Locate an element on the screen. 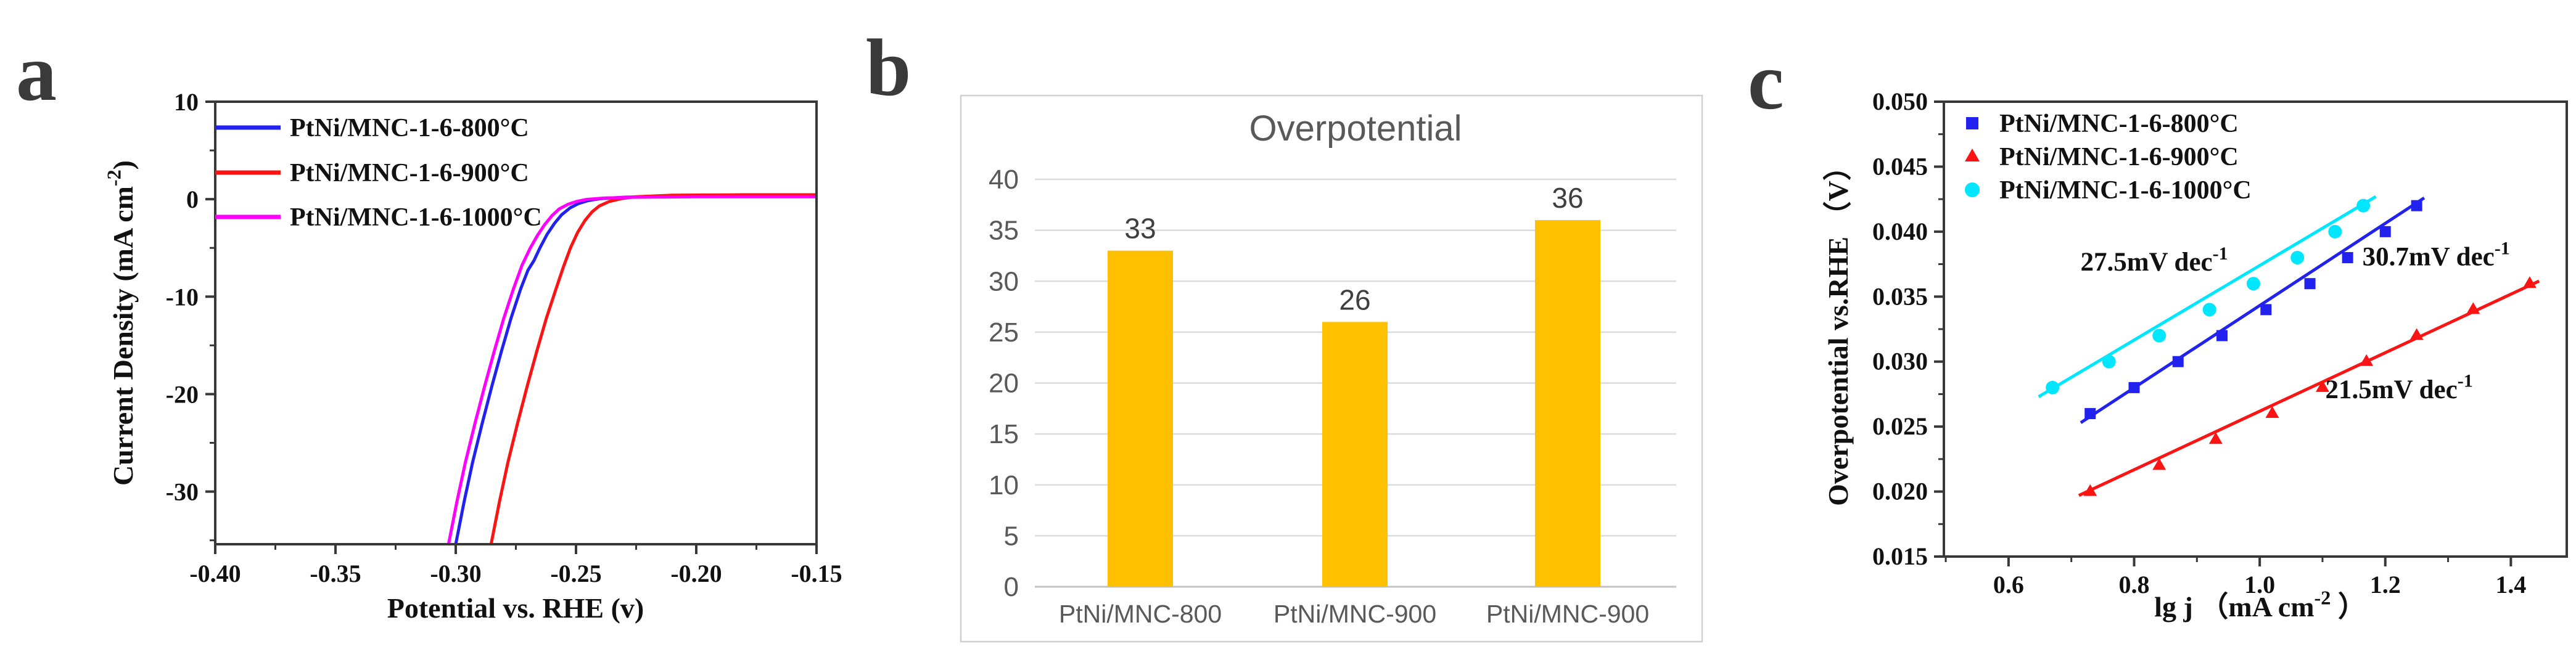 The width and height of the screenshot is (2576, 649). a-x-tick-label: -0.35 is located at coordinates (335, 573).